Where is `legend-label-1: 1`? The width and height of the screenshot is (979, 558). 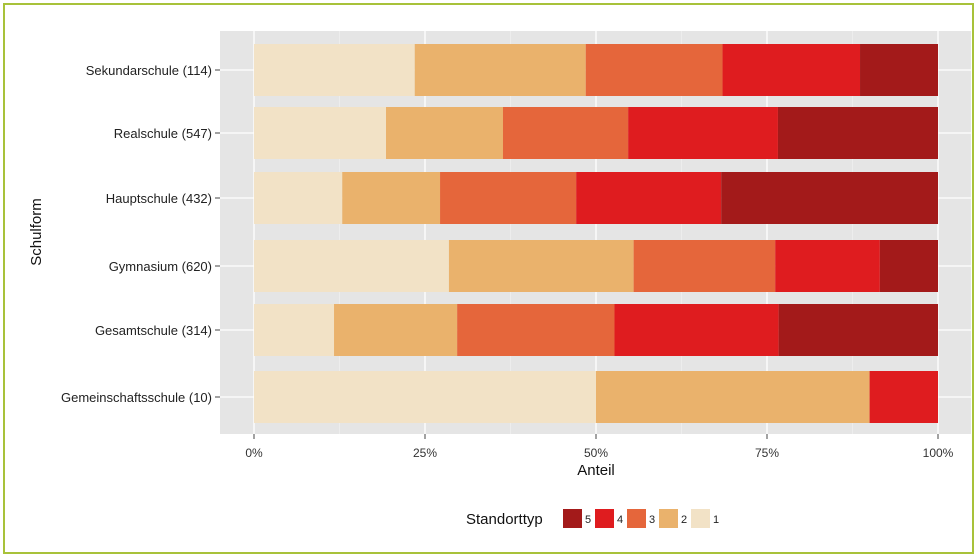 legend-label-1: 1 is located at coordinates (716, 520).